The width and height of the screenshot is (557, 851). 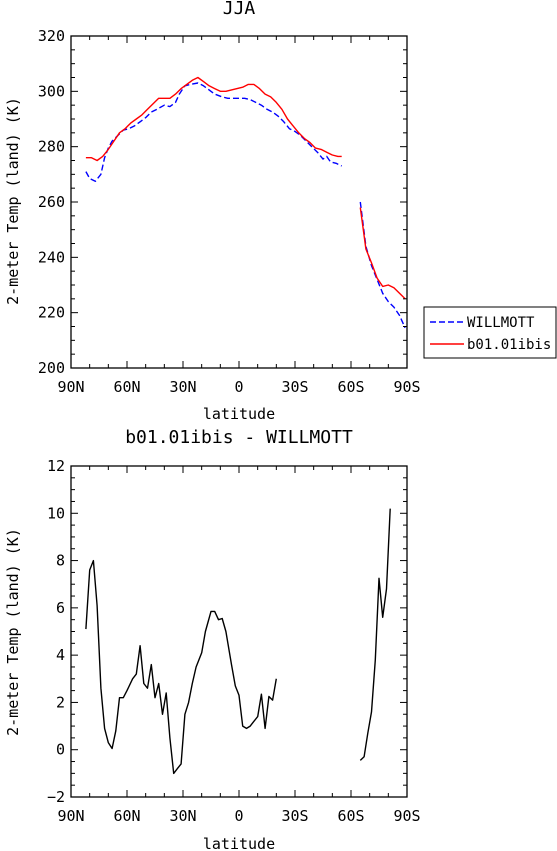 What do you see at coordinates (56, 466) in the screenshot?
I see `bottom-y-tick-label: 12` at bounding box center [56, 466].